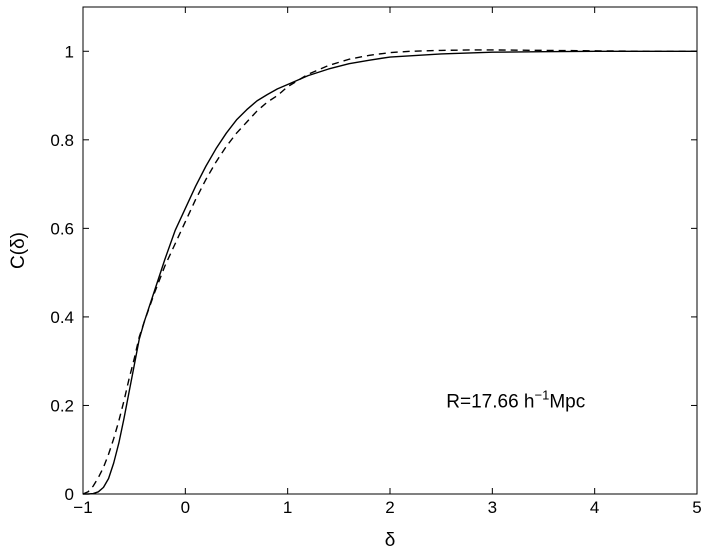  Describe the element at coordinates (389, 507) in the screenshot. I see `x-tick-label: 2` at that location.